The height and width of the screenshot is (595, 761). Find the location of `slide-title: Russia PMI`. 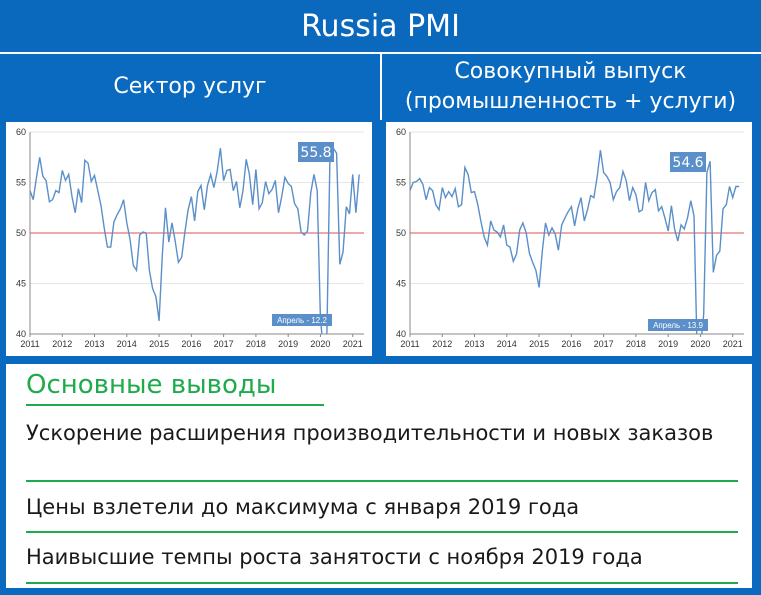

slide-title: Russia PMI is located at coordinates (380, 26).